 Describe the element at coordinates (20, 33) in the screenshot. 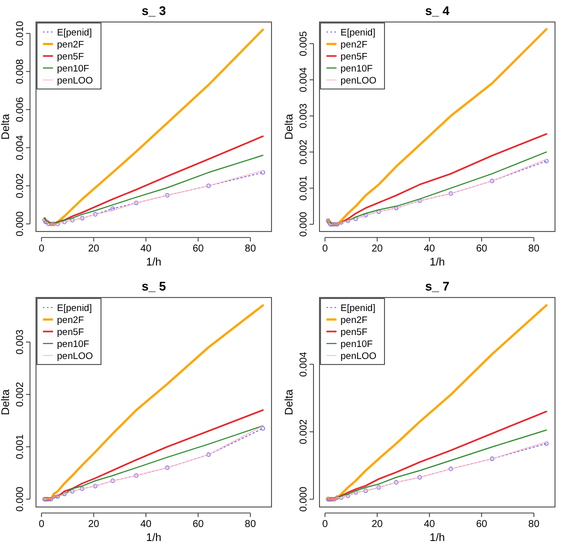

I see `y-tick-label: 0.010` at that location.